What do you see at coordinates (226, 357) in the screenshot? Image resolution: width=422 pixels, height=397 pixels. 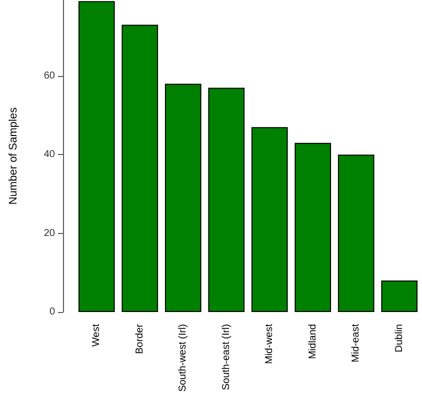 I see `x-tick-label: South-east (Irl)` at bounding box center [226, 357].